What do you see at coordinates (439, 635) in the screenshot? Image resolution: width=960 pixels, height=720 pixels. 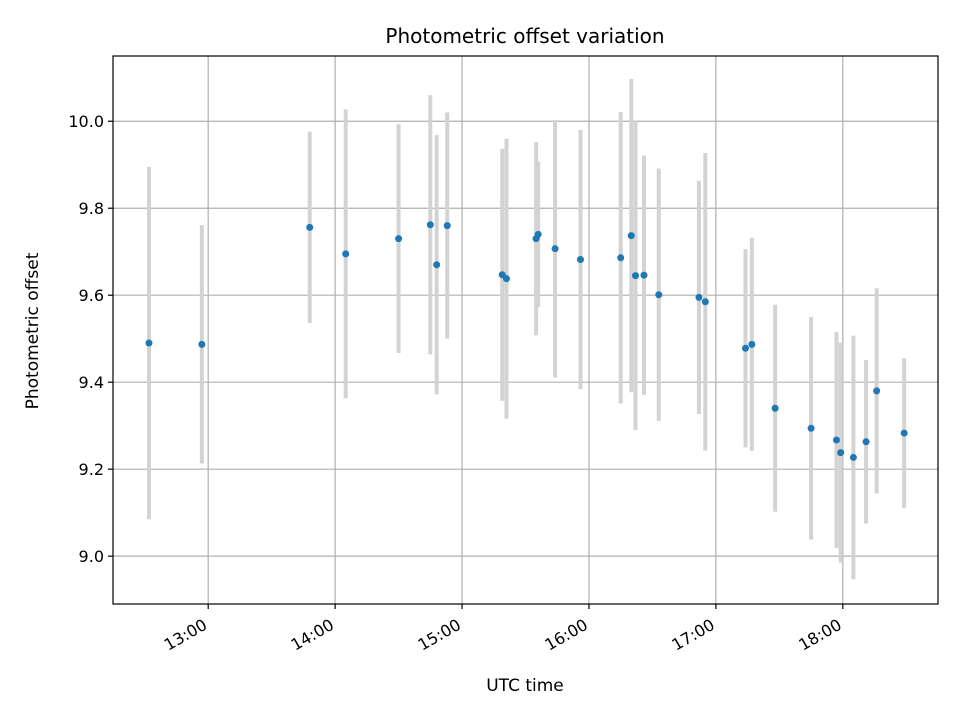 I see `x-tick-label: 15:00` at bounding box center [439, 635].